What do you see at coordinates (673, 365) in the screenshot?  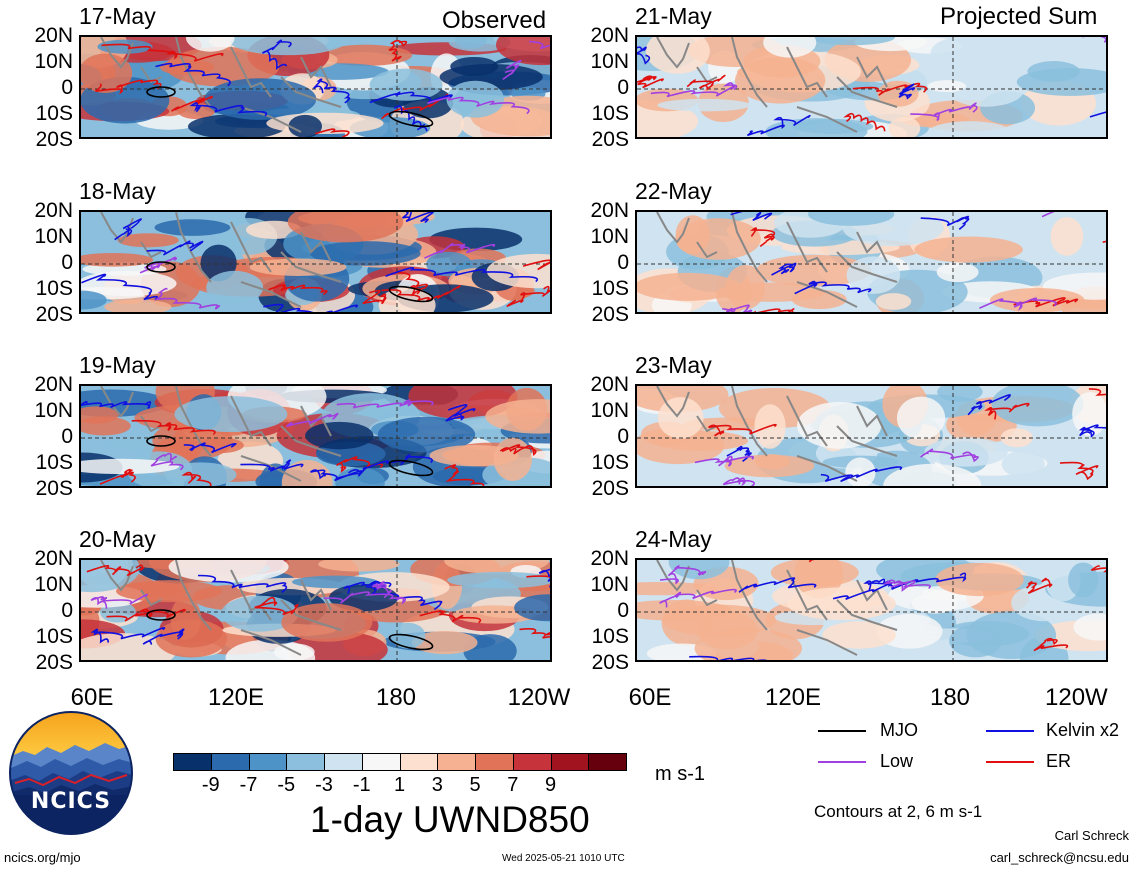 I see `panel-date-projected-3: 23-May` at bounding box center [673, 365].